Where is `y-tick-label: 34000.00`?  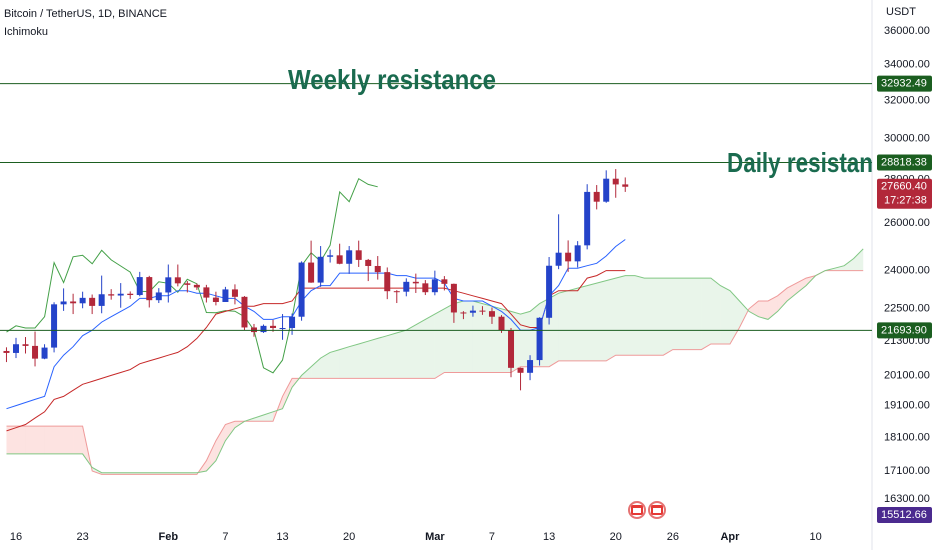 y-tick-label: 34000.00 is located at coordinates (907, 65).